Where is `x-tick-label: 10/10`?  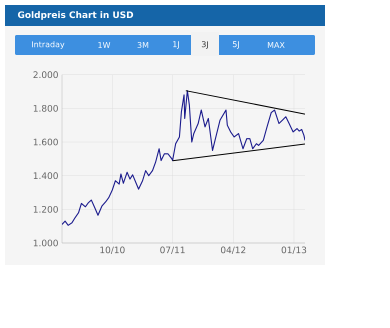
x-tick-label: 10/10 is located at coordinates (112, 250).